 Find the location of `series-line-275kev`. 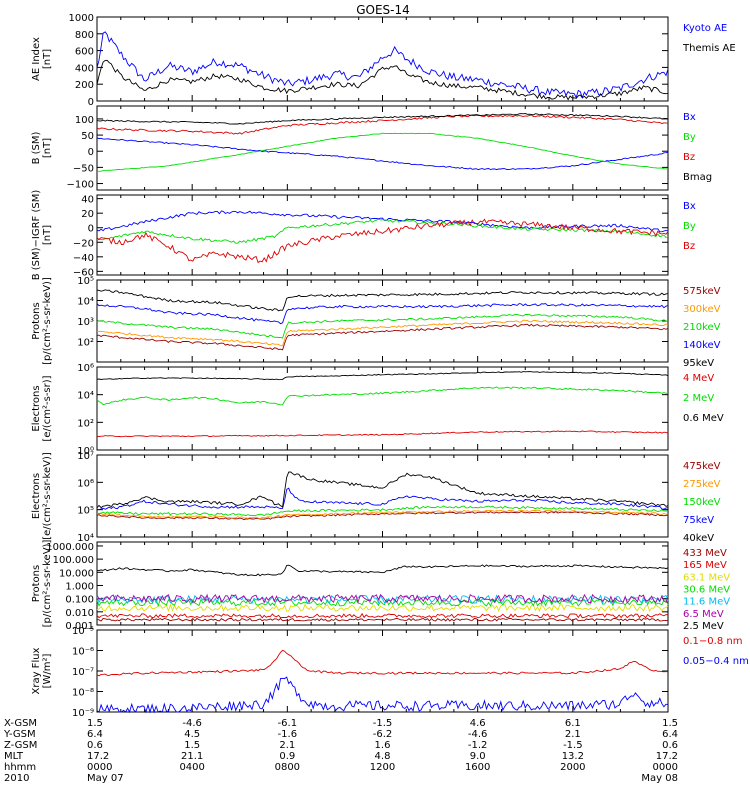

series-line-275kev is located at coordinates (382, 514).